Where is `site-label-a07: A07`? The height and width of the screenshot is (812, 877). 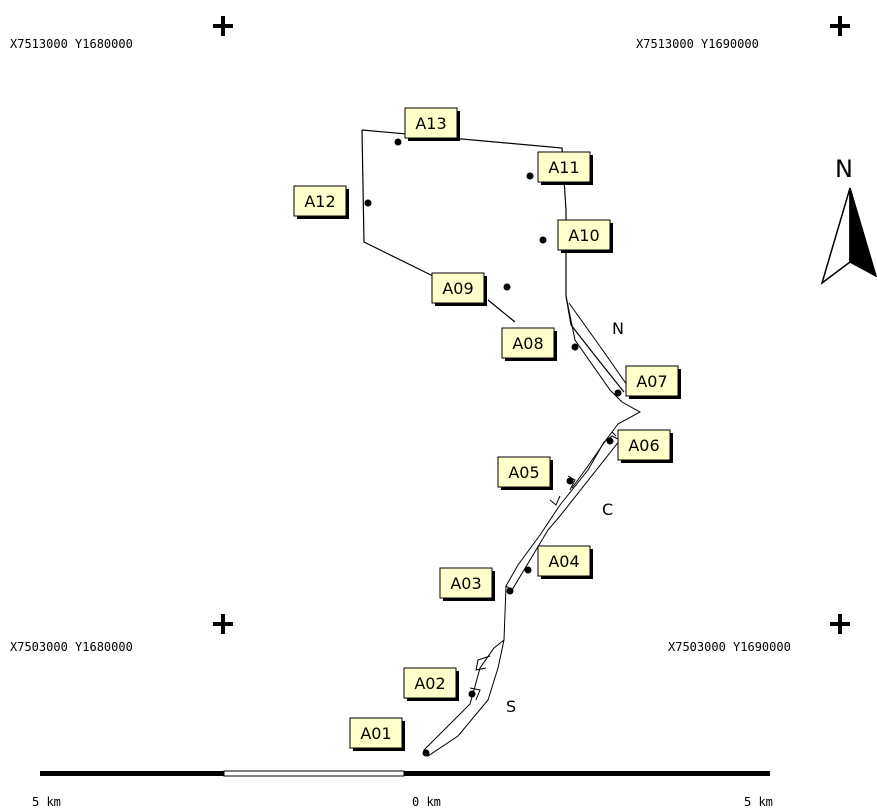 site-label-a07: A07 is located at coordinates (653, 382).